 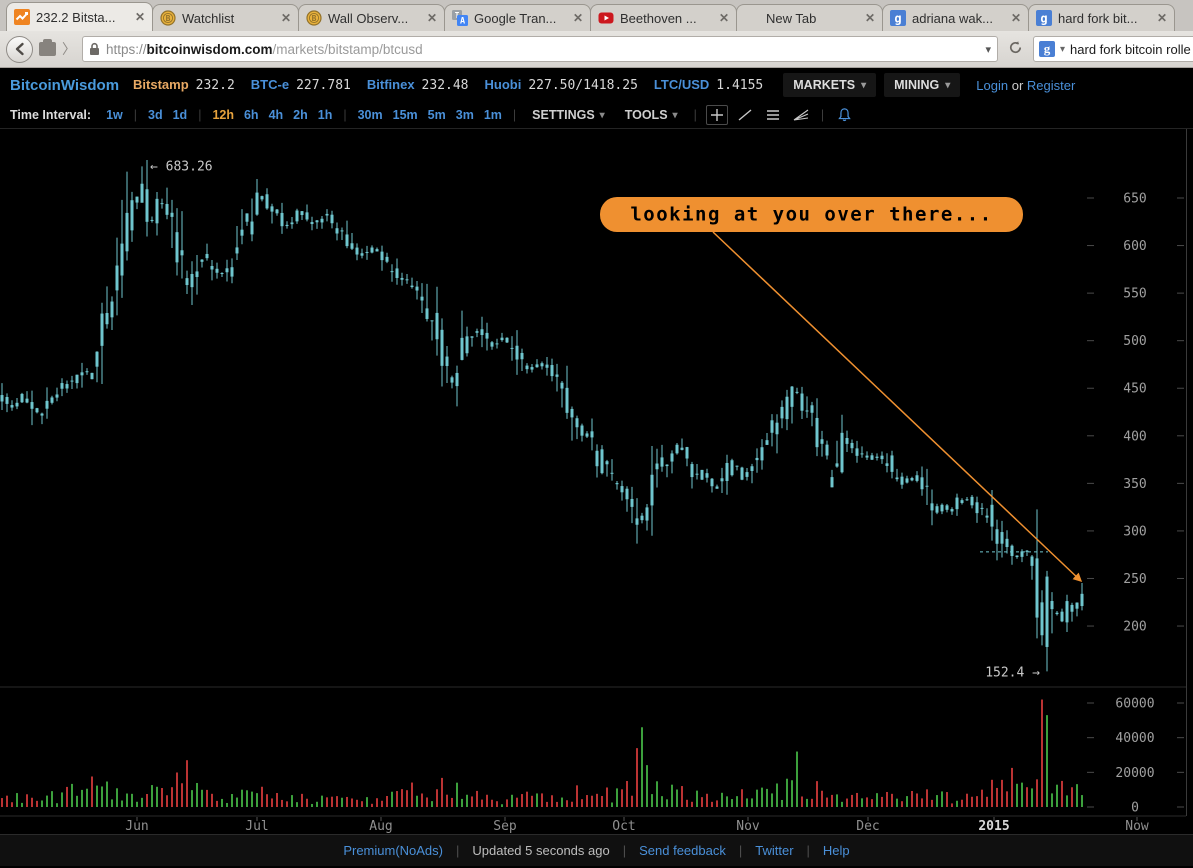 I want to click on interval-1m: 1m, so click(x=492, y=115).